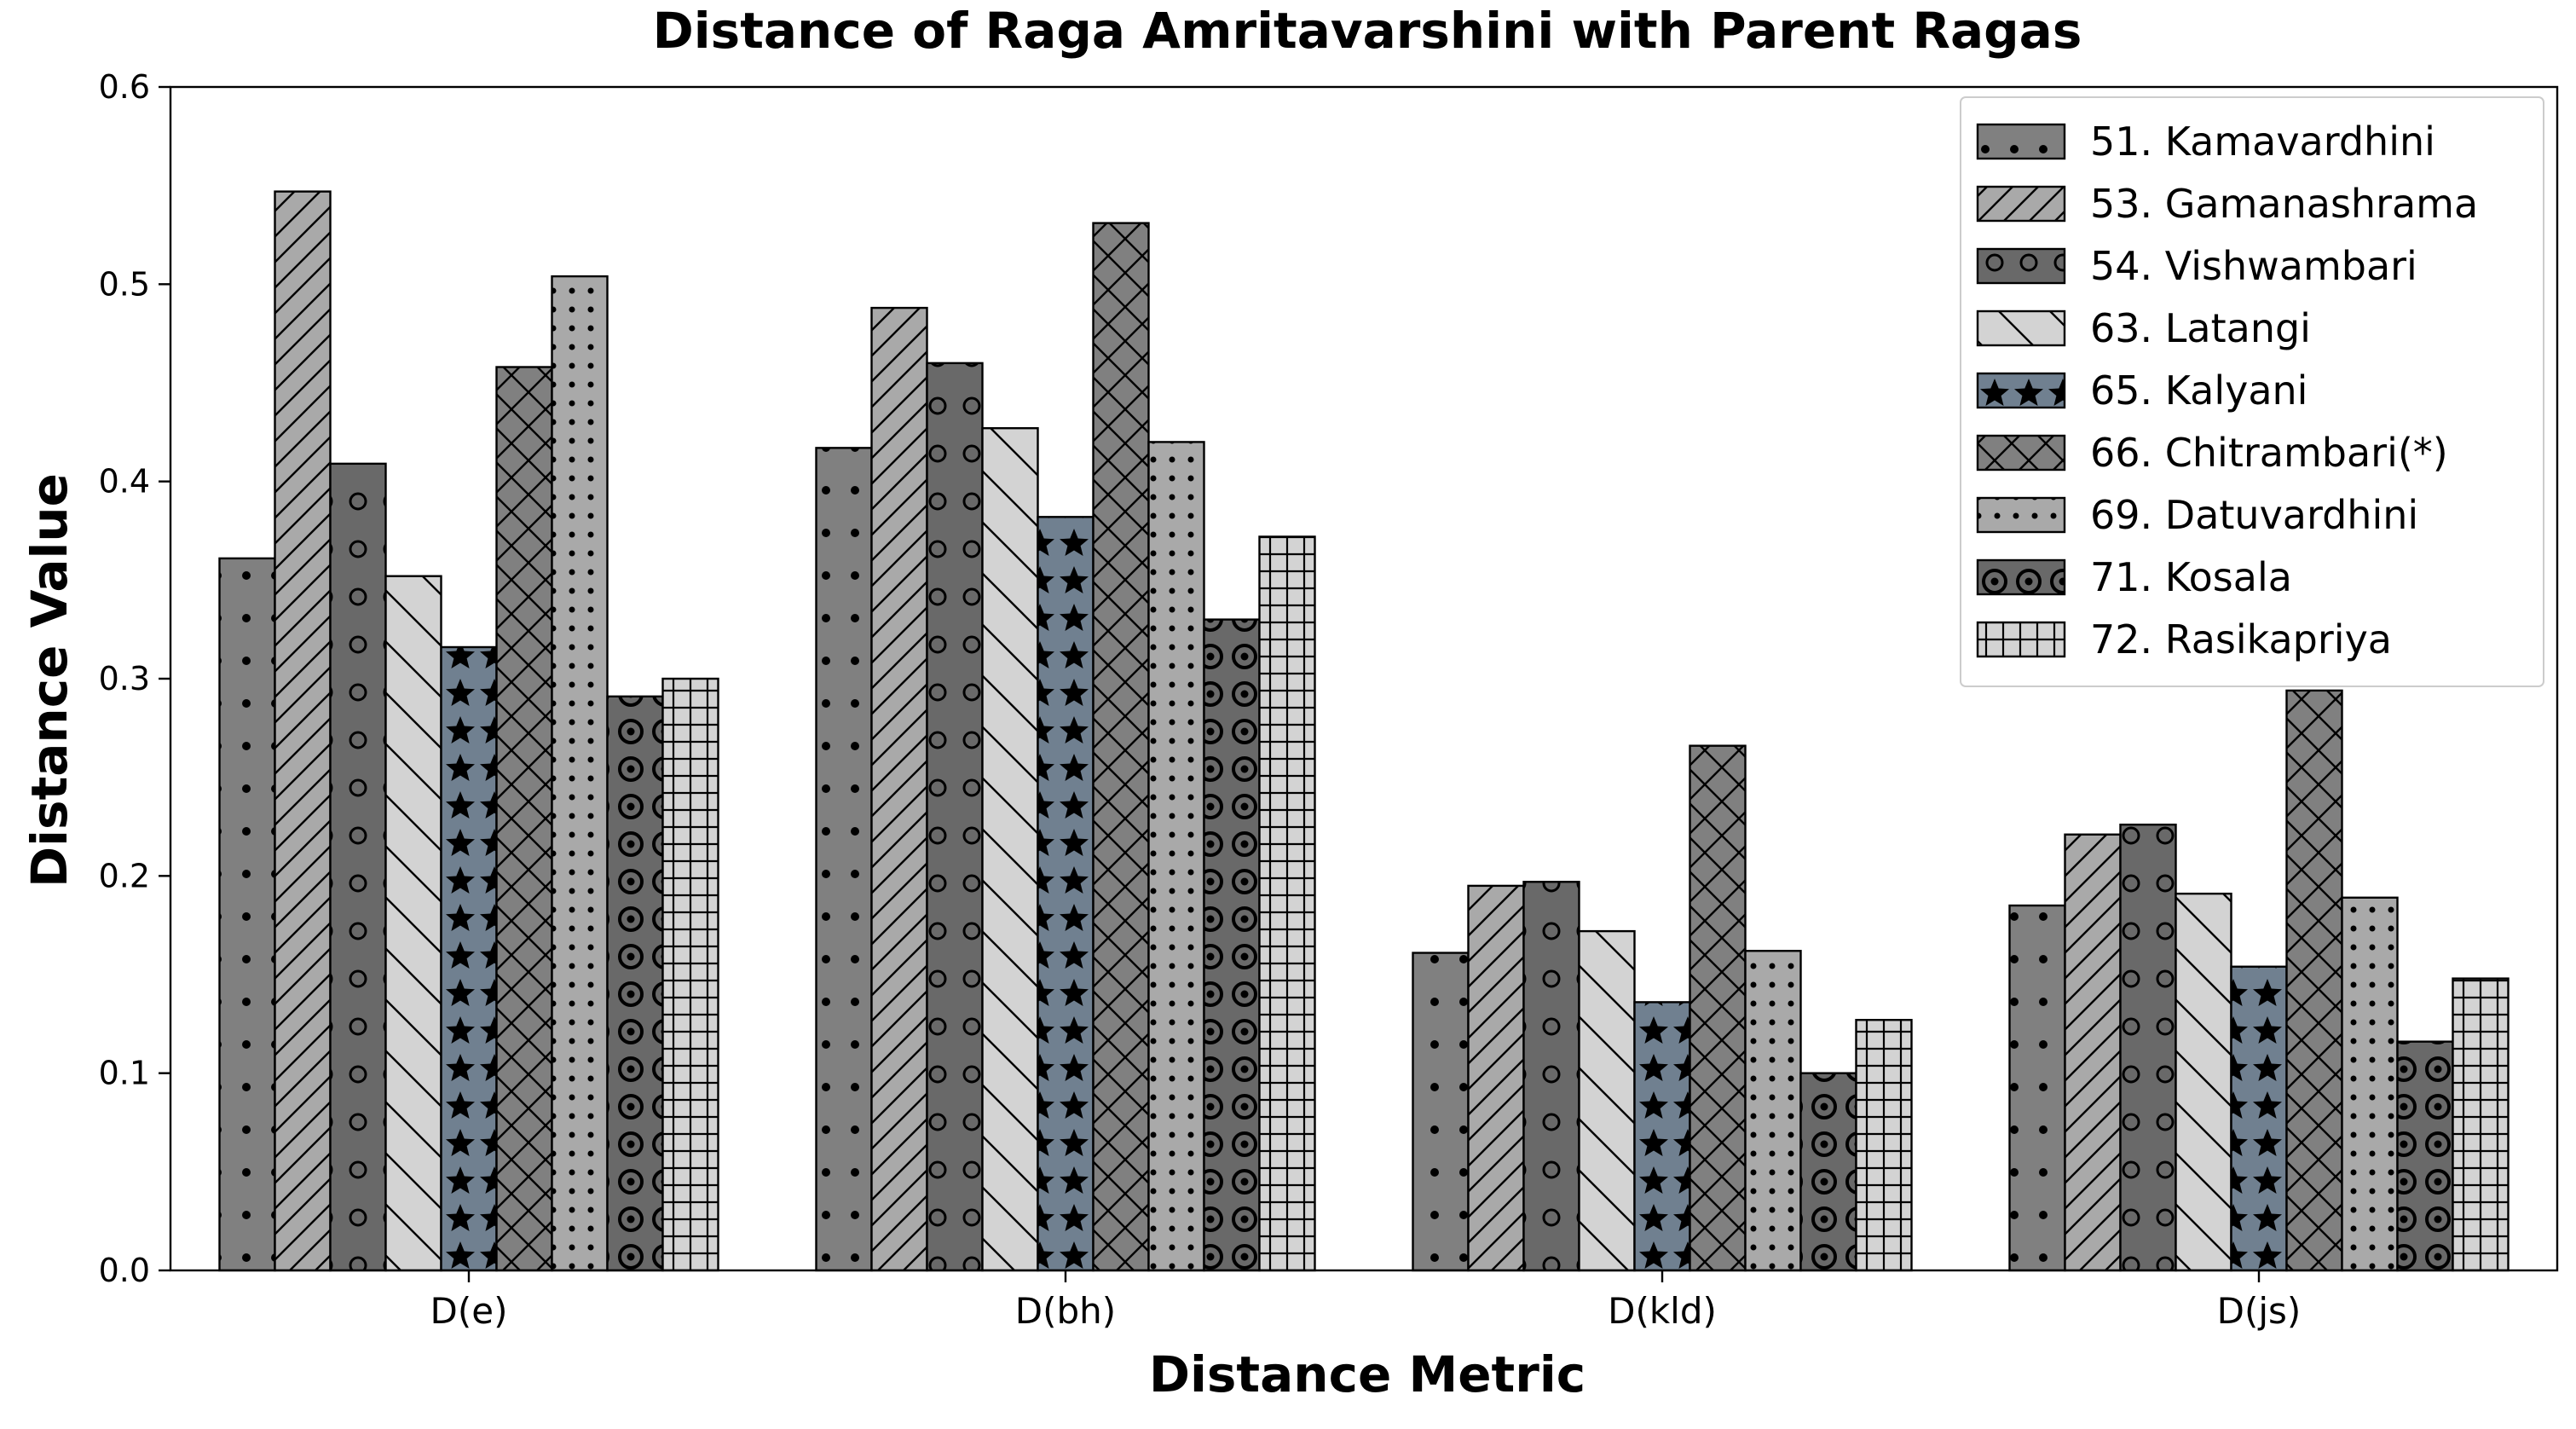  Describe the element at coordinates (2253, 266) in the screenshot. I see `legend-label-54-vishwambari: 54. Vishwambari` at that location.